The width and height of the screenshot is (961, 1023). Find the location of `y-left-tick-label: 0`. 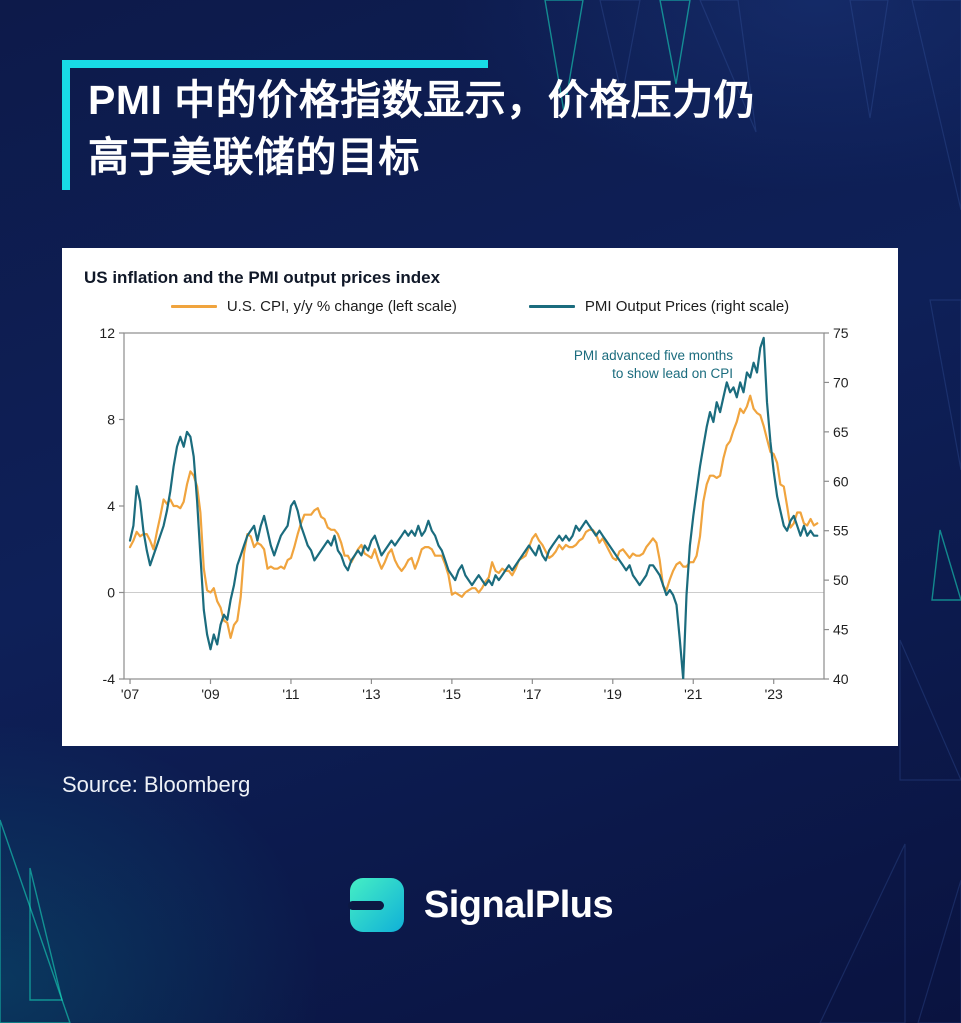

y-left-tick-label: 0 is located at coordinates (111, 593).